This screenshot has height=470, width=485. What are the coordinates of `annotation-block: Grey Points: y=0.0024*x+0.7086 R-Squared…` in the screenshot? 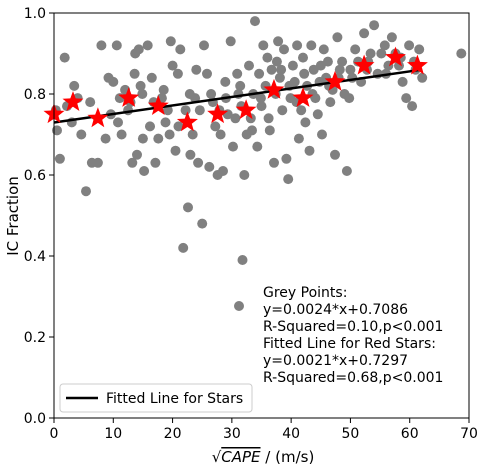 It's located at (338, 335).